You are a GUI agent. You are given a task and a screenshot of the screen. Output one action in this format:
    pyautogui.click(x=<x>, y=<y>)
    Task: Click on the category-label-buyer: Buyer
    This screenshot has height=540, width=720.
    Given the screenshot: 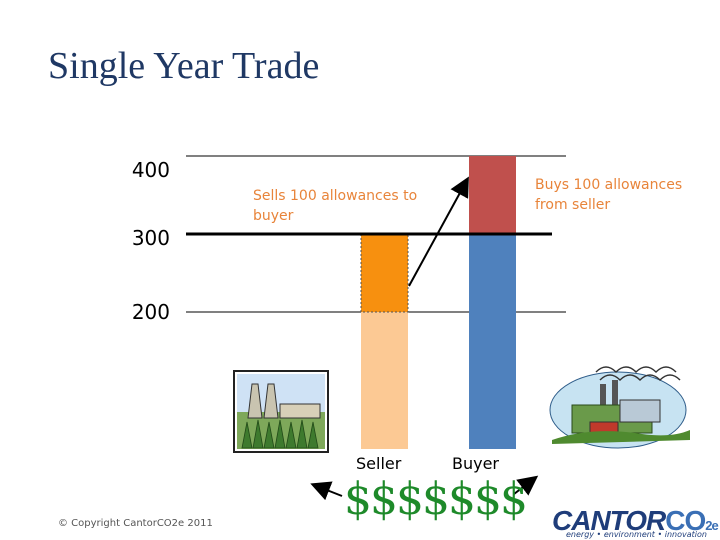 What is the action you would take?
    pyautogui.click(x=476, y=463)
    